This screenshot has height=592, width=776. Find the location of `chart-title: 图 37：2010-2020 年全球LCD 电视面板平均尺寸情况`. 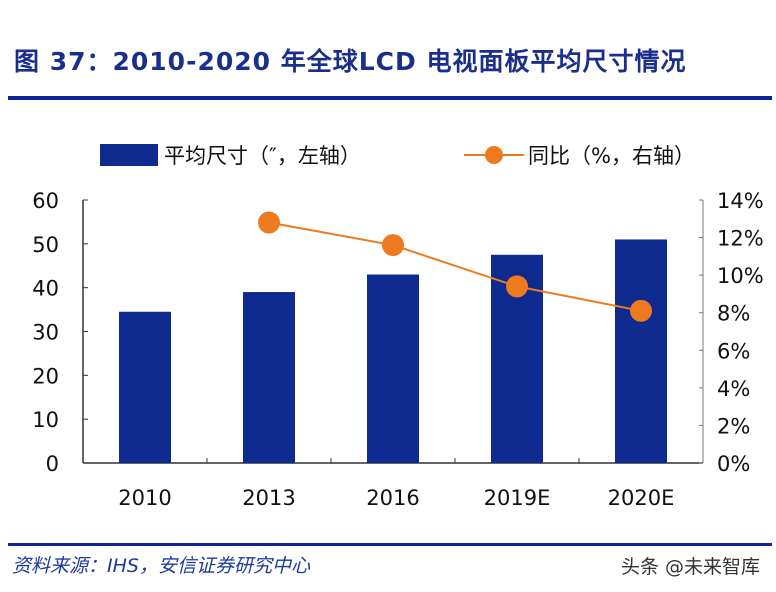

chart-title: 图 37：2010-2020 年全球LCD 电视面板平均尺寸情况 is located at coordinates (350, 61).